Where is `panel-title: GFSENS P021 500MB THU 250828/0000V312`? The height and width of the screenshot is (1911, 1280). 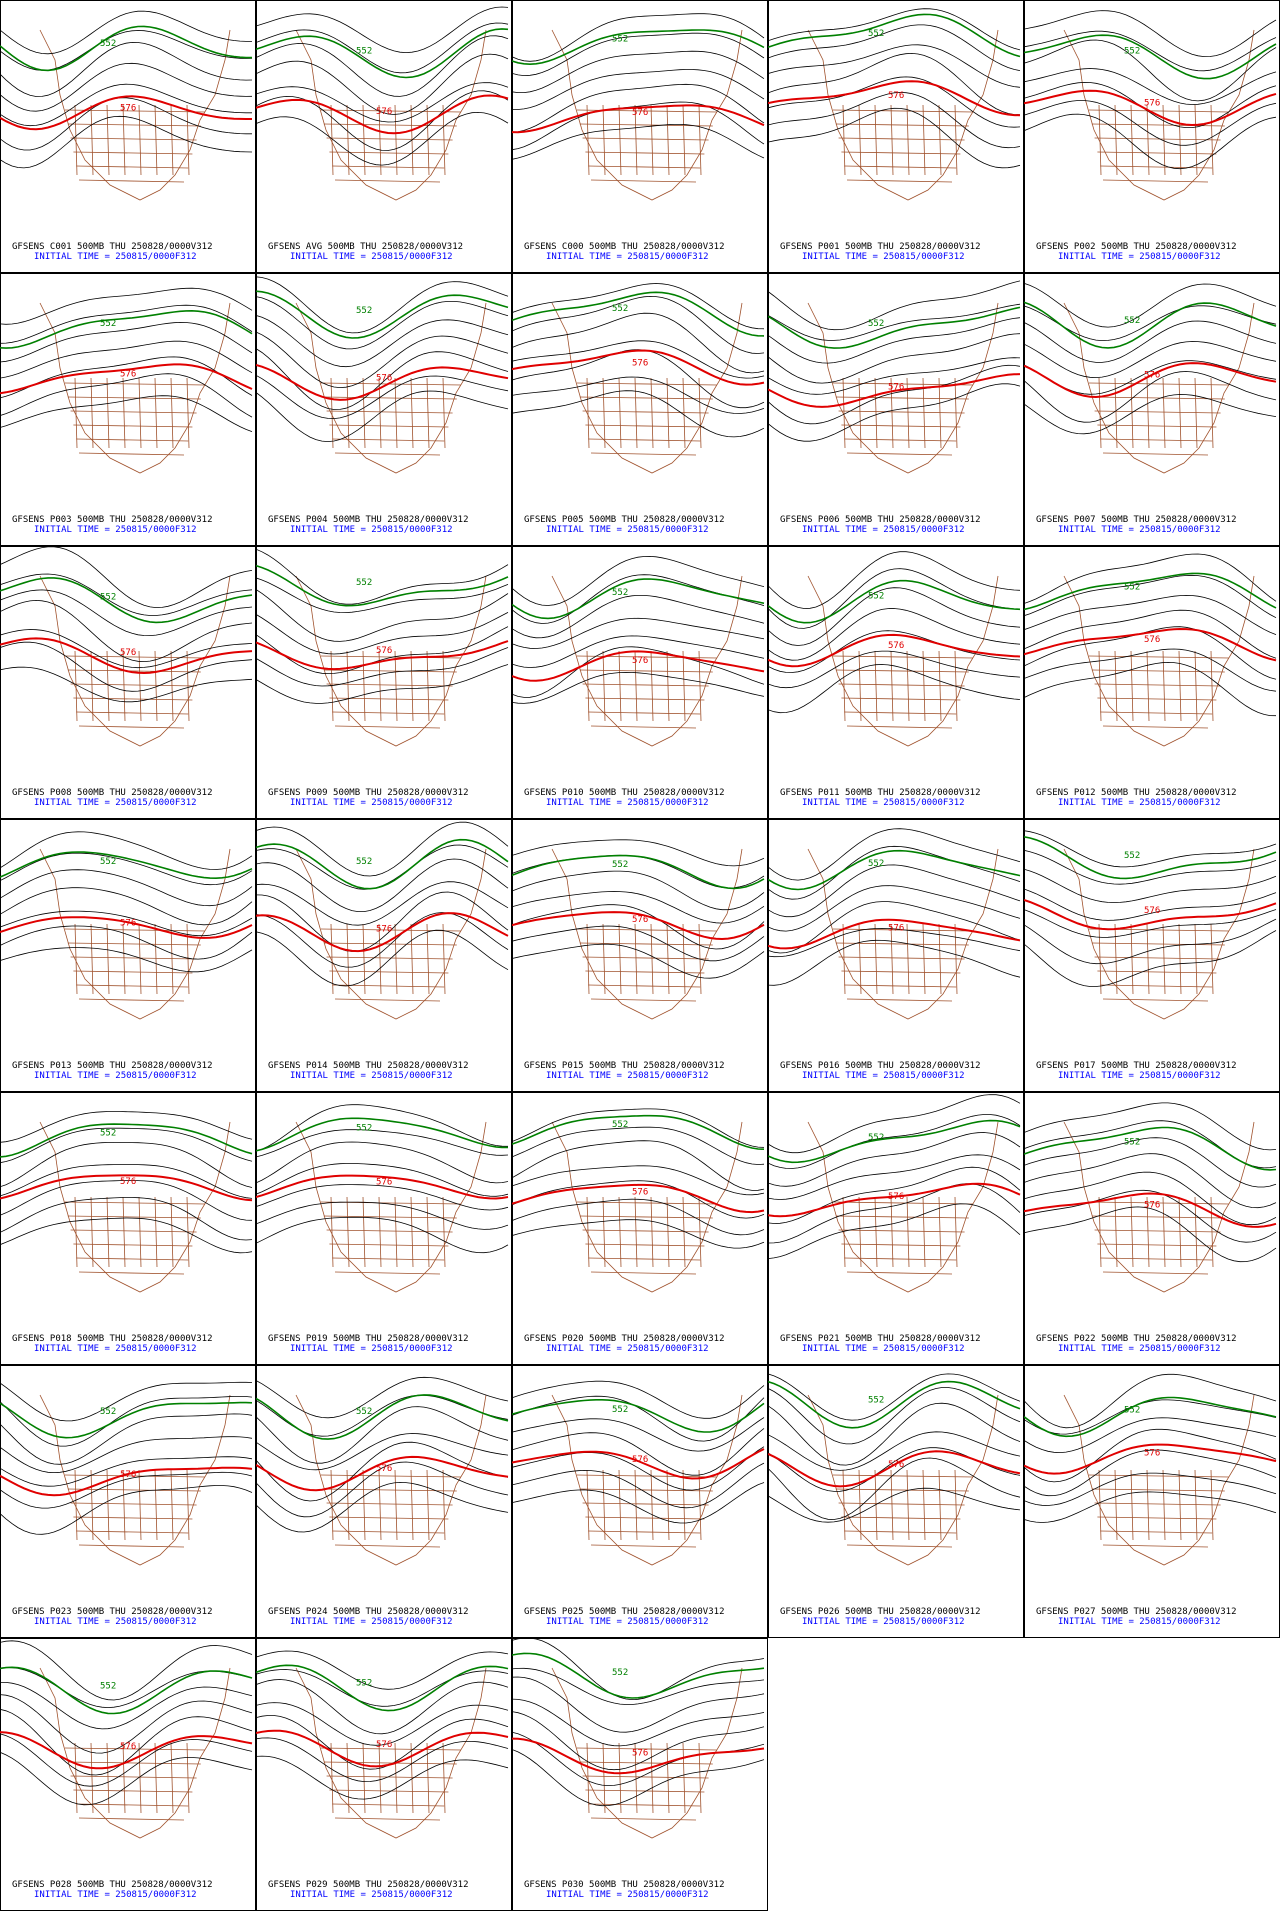 panel-title: GFSENS P021 500MB THU 250828/0000V312 is located at coordinates (880, 1339).